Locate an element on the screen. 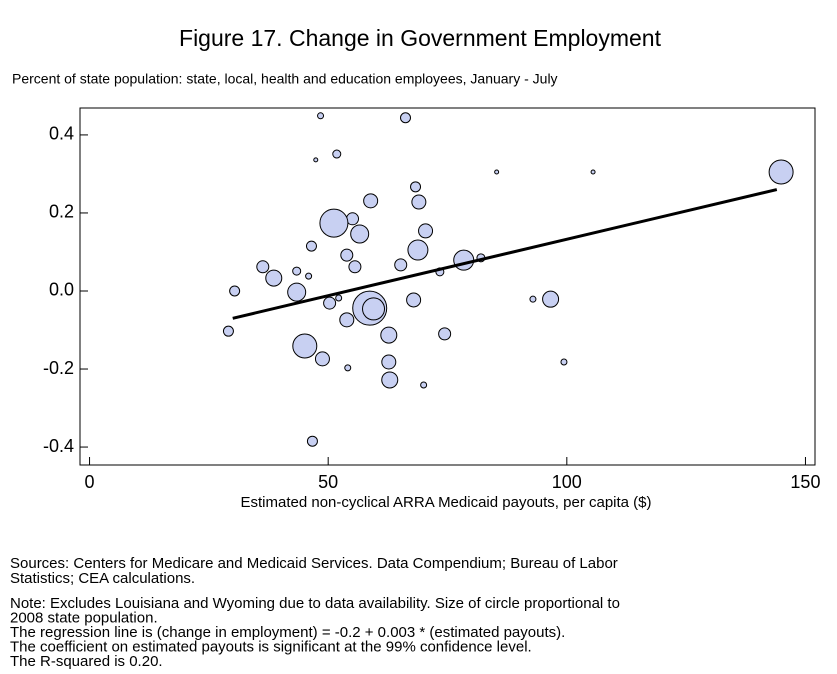 The image size is (837, 674). y-tick-label: 0.4 is located at coordinates (61, 134).